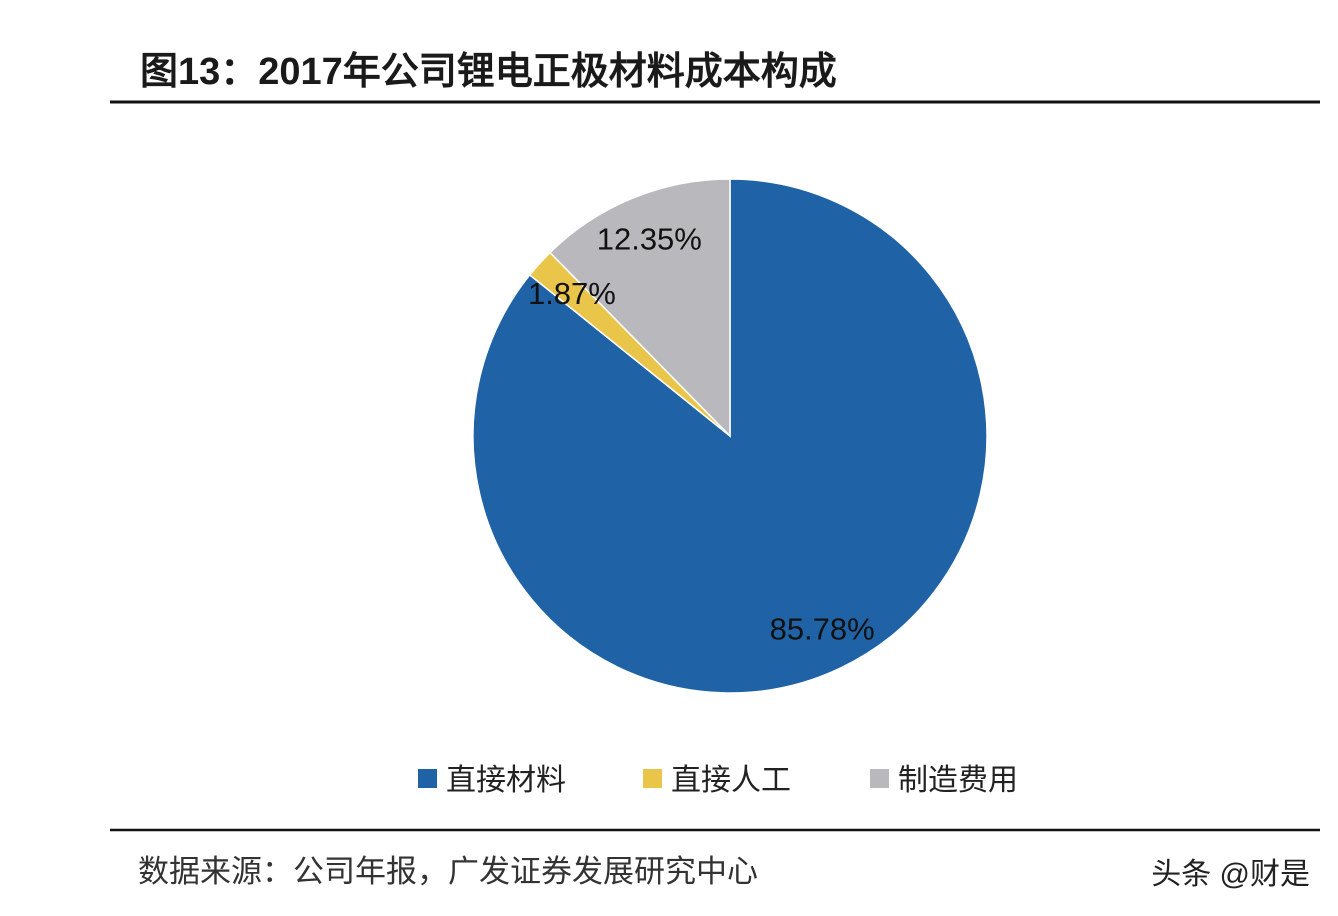  I want to click on chart-title: 图13：2017年公司锂电正极材料成本构成, so click(488, 72).